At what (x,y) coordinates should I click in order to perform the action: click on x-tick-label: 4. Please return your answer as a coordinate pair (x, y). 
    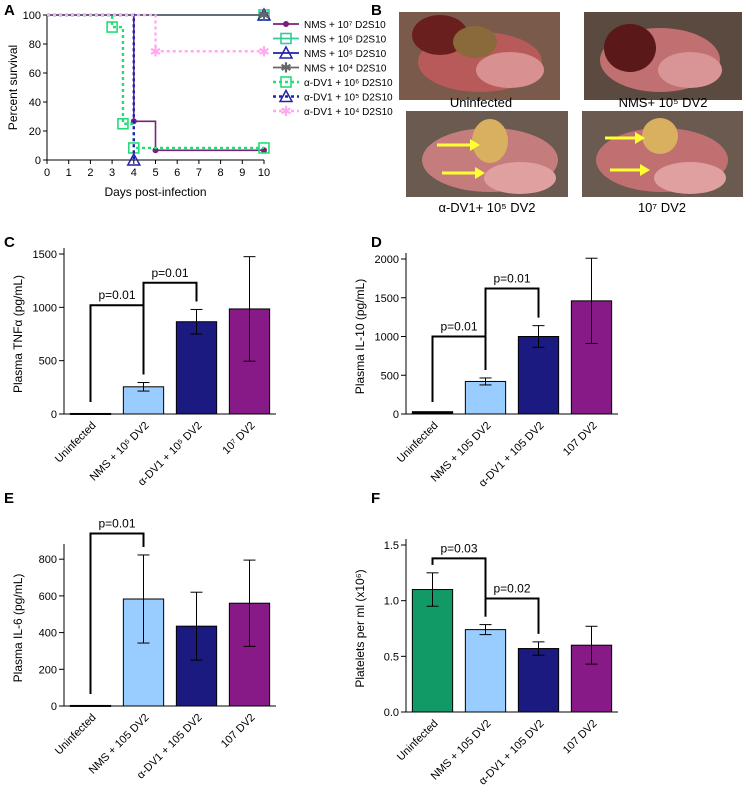
    Looking at the image, I should click on (134, 173).